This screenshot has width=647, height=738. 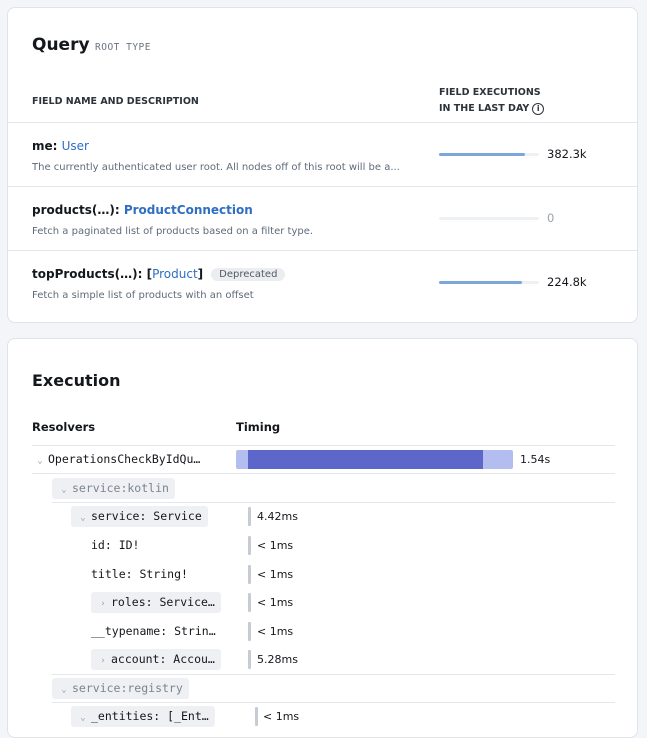 What do you see at coordinates (123, 47) in the screenshot?
I see `root-type-label: ROOT TYPE` at bounding box center [123, 47].